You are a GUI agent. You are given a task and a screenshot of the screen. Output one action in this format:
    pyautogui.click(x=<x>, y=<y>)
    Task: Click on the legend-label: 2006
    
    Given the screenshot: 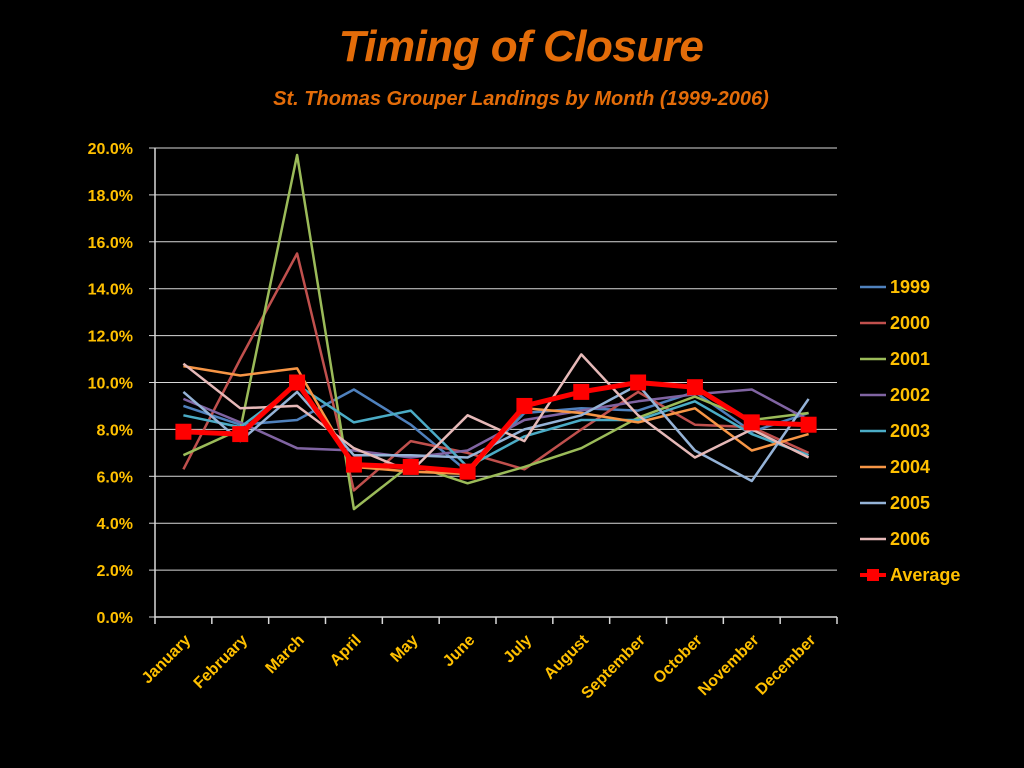 What is the action you would take?
    pyautogui.click(x=910, y=539)
    